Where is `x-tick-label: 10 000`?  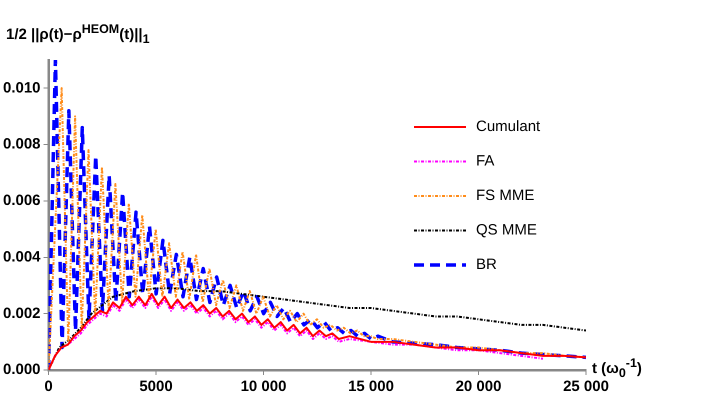
x-tick-label: 10 000 is located at coordinates (263, 387).